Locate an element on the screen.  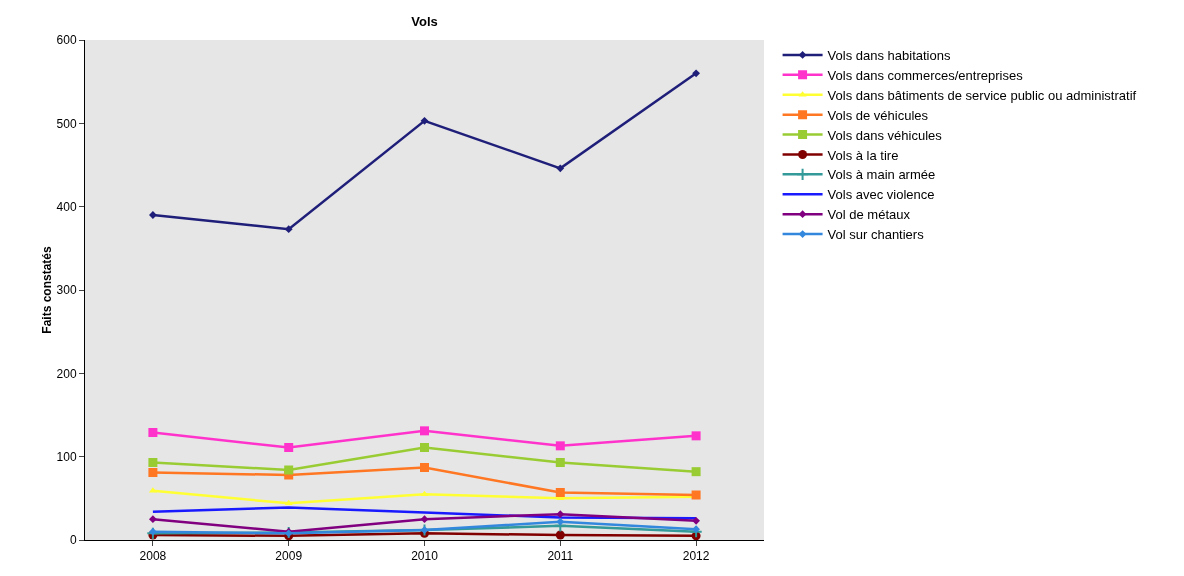
y-tick-label: 100 is located at coordinates (66, 456).